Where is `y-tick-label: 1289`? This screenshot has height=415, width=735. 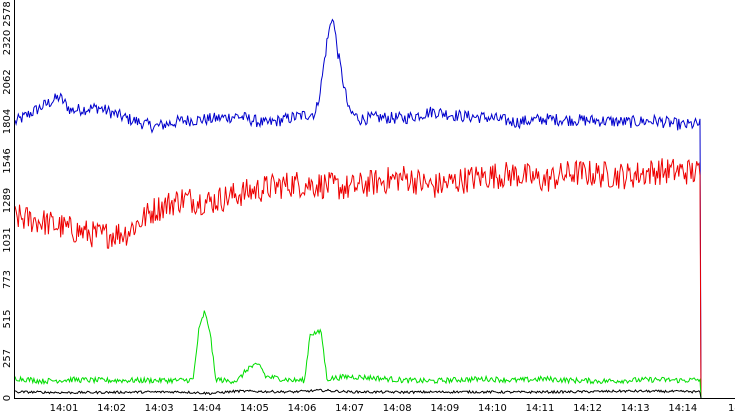
y-tick-label: 1289 is located at coordinates (7, 200).